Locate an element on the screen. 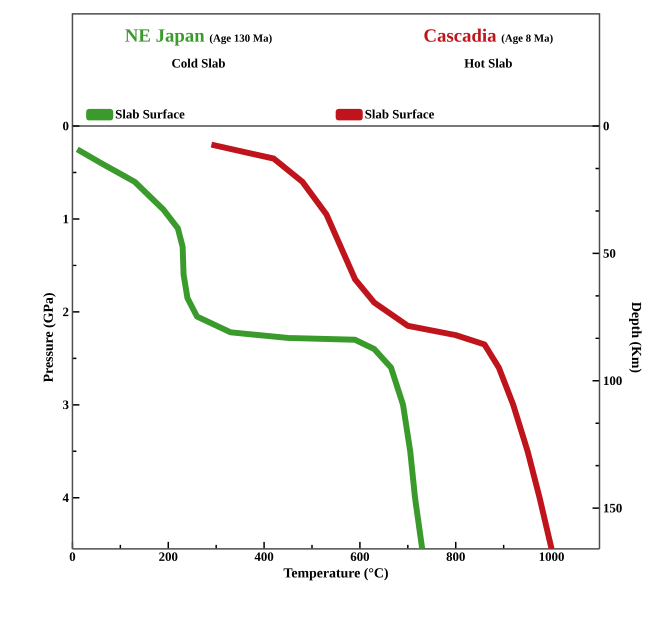 The image size is (663, 620). x-tick-label: 0 is located at coordinates (73, 556).